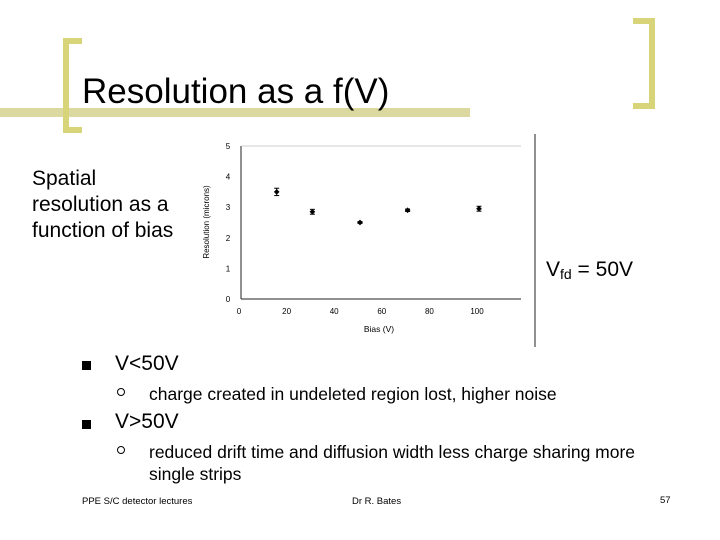 This screenshot has height=540, width=720. What do you see at coordinates (566, 274) in the screenshot?
I see `vfd-subscript: fd` at bounding box center [566, 274].